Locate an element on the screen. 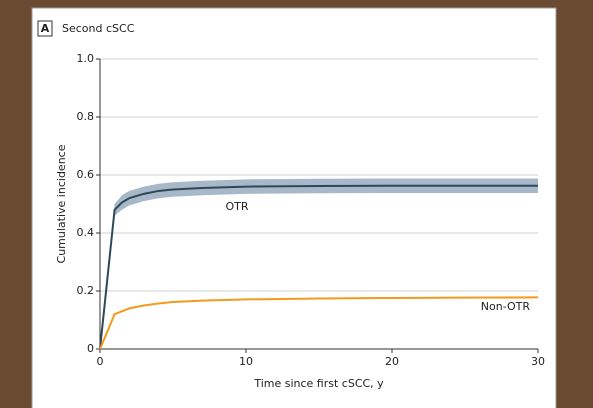 The width and height of the screenshot is (593, 408). y-tick-label: 0.8 is located at coordinates (86, 116).